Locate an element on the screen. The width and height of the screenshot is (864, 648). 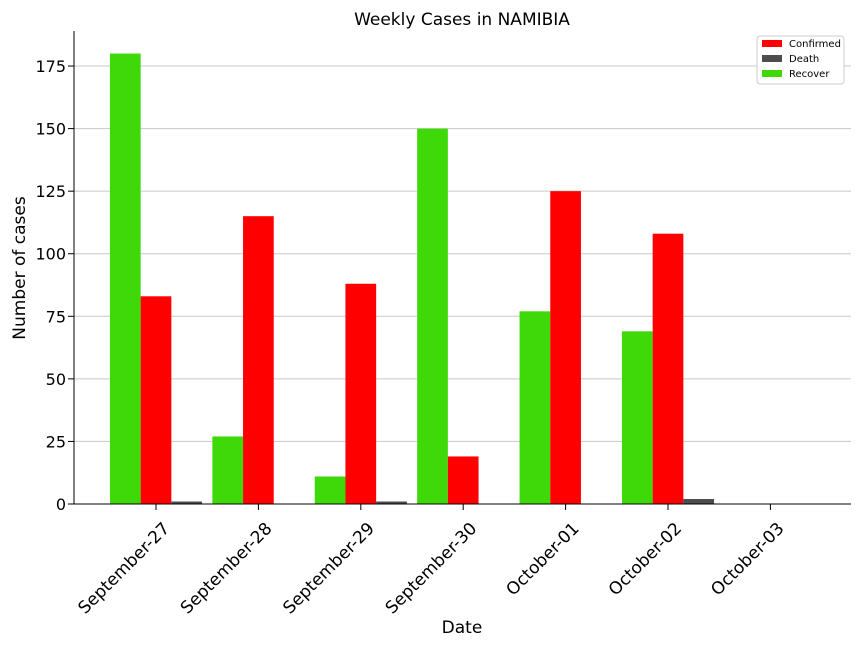
legend: Confirmed Death Recover is located at coordinates (800, 60).